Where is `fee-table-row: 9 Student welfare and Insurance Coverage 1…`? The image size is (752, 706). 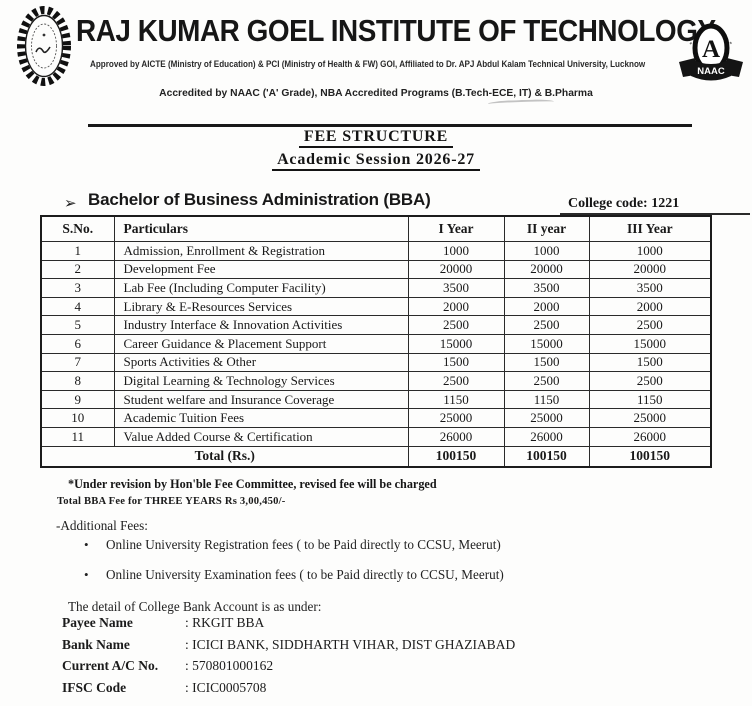 fee-table-row: 9 Student welfare and Insurance Coverage 1… is located at coordinates (376, 399).